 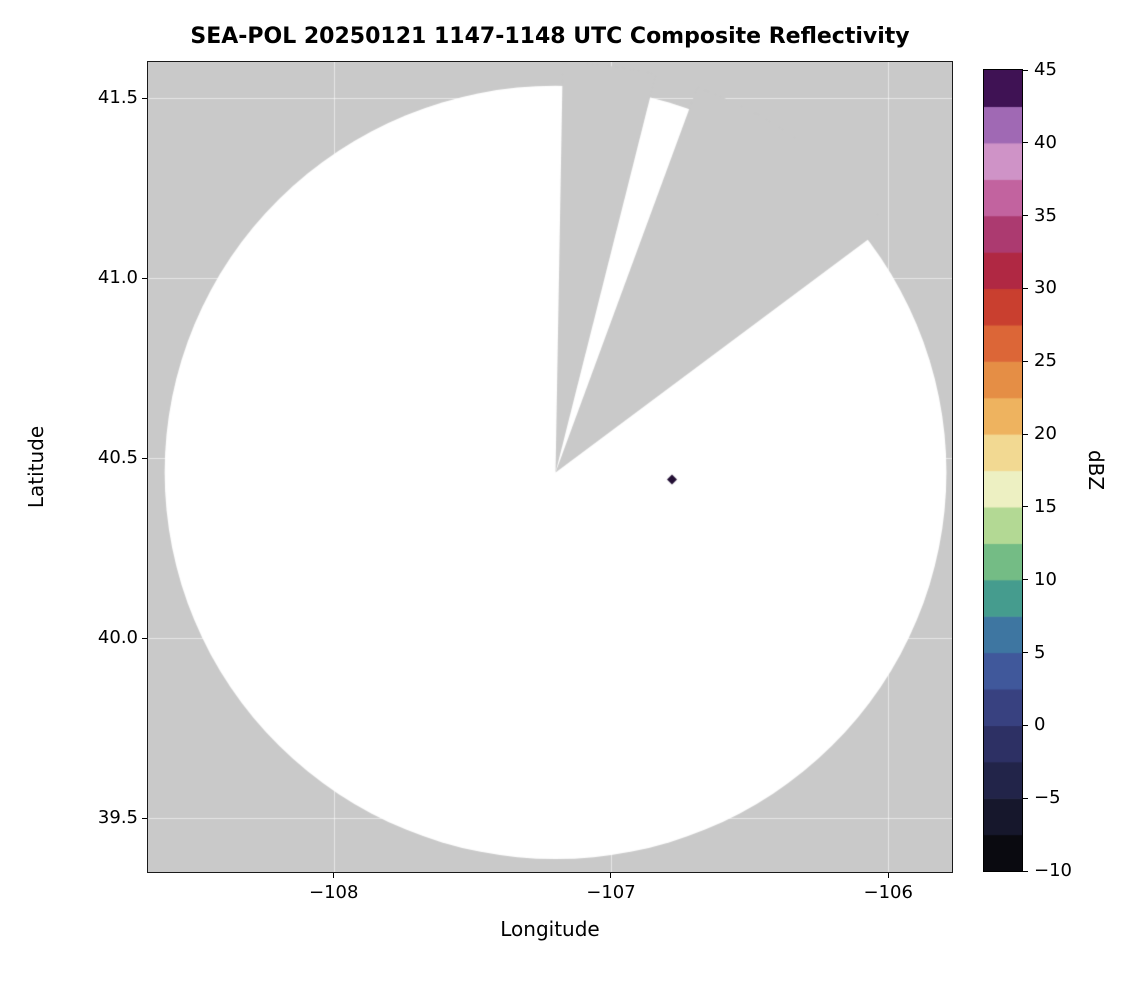 I want to click on x-tick-label: −108, so click(x=334, y=892).